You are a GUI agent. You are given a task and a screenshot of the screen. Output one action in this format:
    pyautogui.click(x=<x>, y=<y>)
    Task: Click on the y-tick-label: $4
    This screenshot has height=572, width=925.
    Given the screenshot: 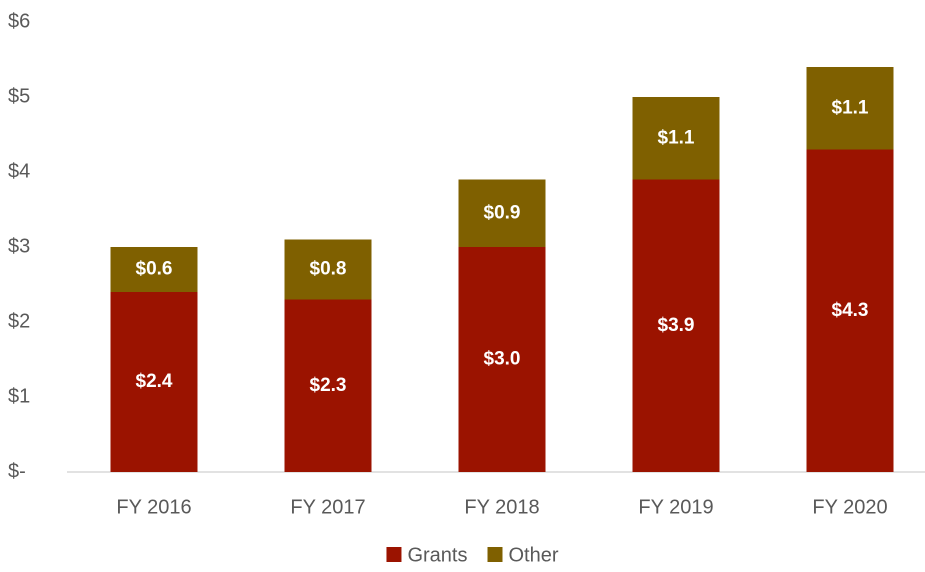 What is the action you would take?
    pyautogui.click(x=19, y=171)
    